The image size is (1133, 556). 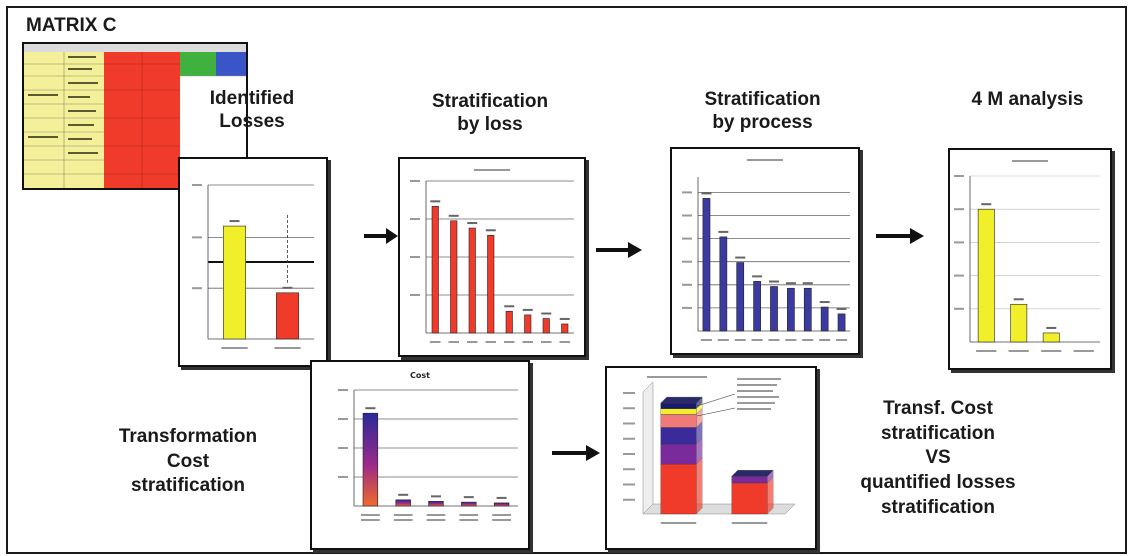 I want to click on back-wall, so click(x=648, y=448).